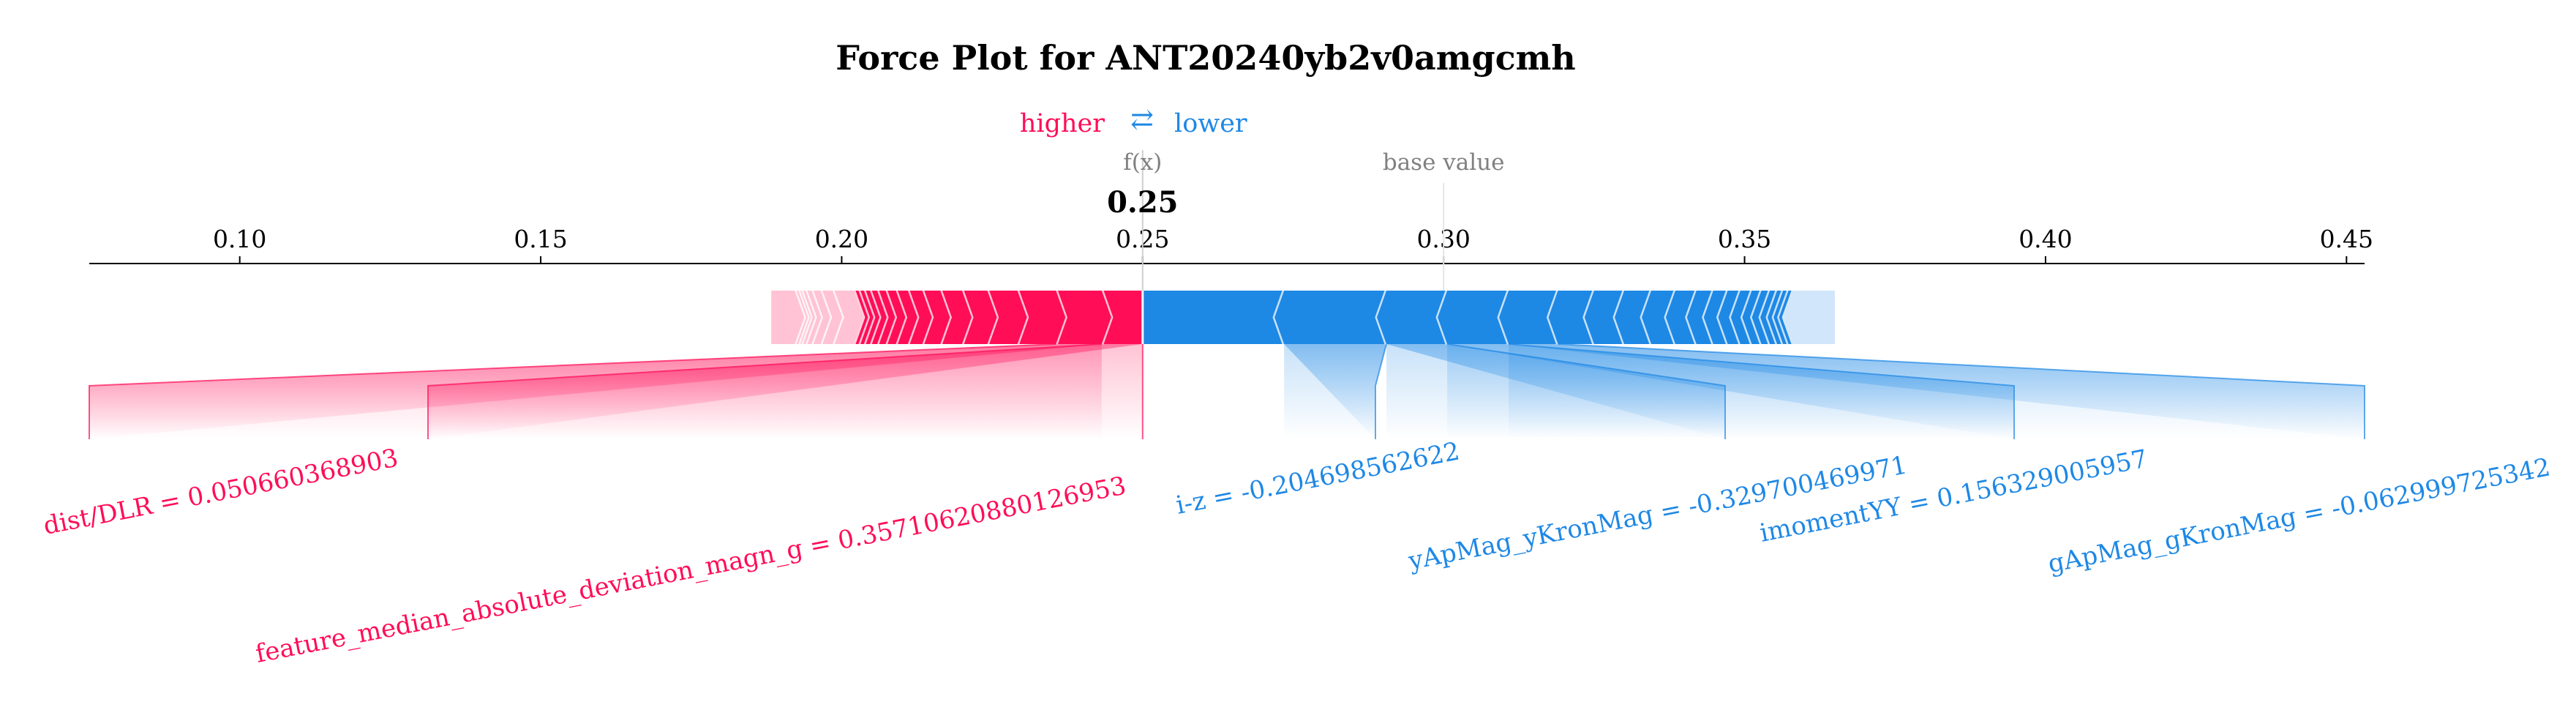 This screenshot has width=2576, height=713. Describe the element at coordinates (842, 239) in the screenshot. I see `x-tick-label: 0.20` at that location.